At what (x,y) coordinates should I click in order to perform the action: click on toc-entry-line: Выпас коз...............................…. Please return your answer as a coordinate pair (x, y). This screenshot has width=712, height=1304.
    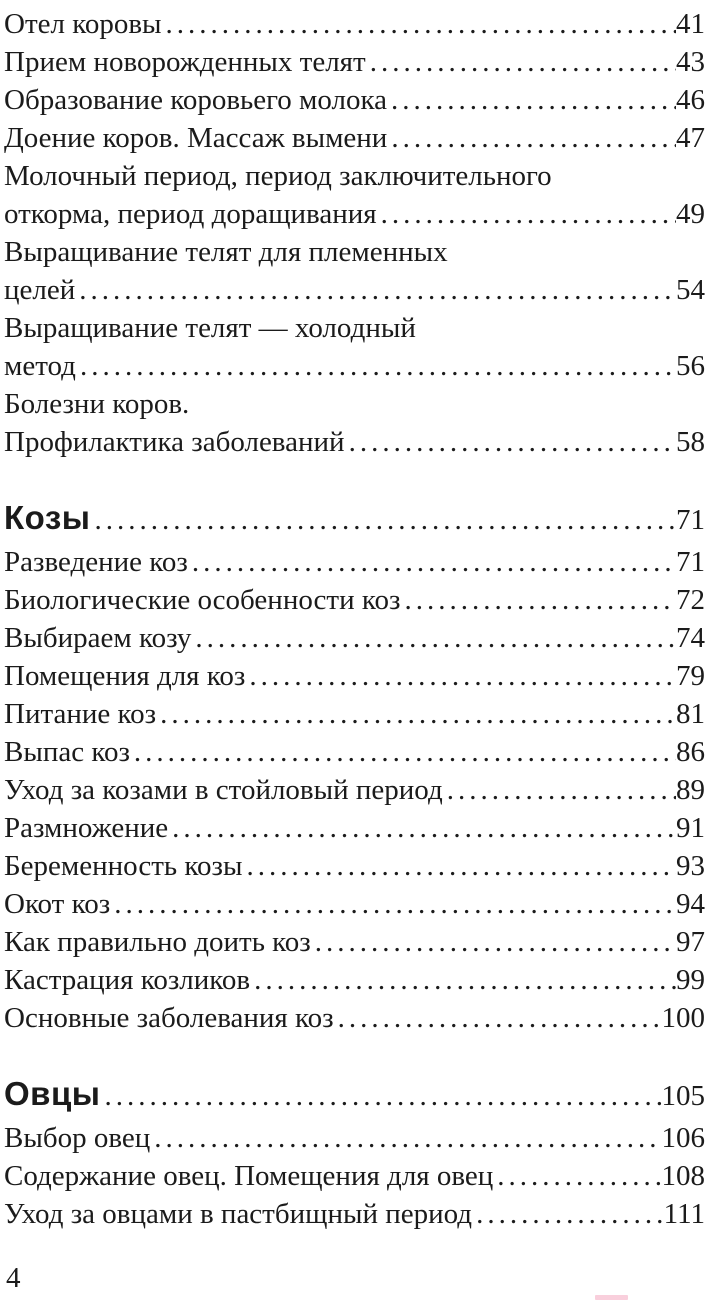
    Looking at the image, I should click on (354, 752).